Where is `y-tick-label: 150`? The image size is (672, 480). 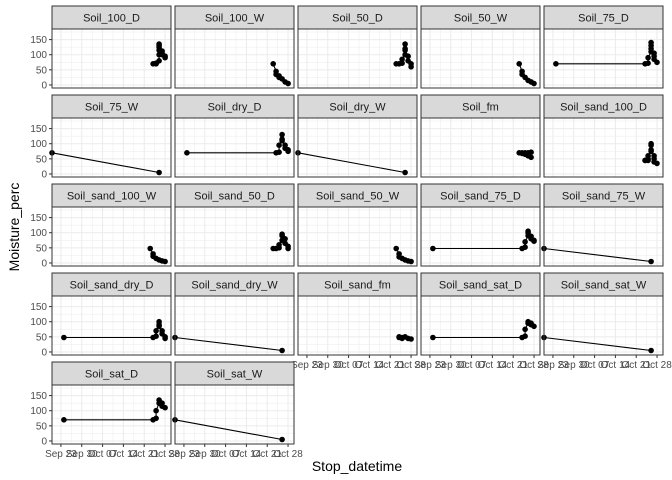
y-tick-label: 150 is located at coordinates (38, 396).